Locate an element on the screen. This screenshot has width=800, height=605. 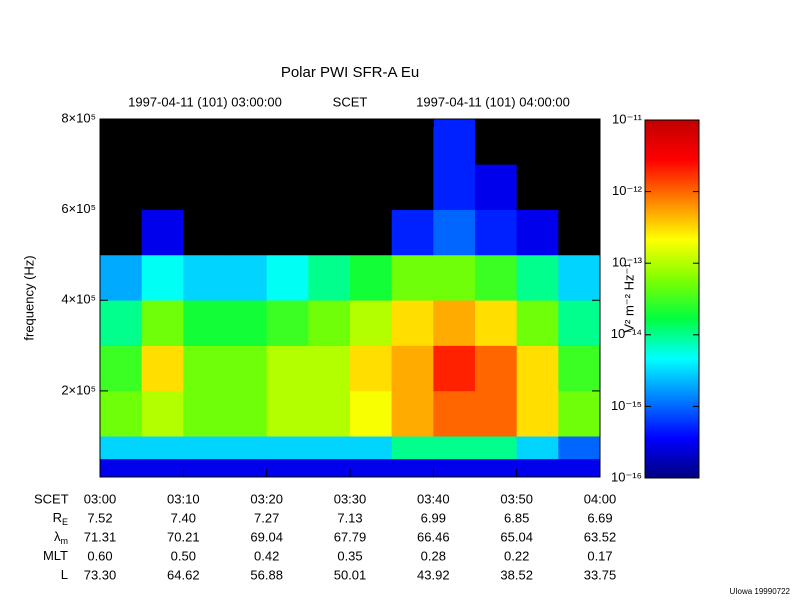
x-tick-label: 03:50 is located at coordinates (516, 498).